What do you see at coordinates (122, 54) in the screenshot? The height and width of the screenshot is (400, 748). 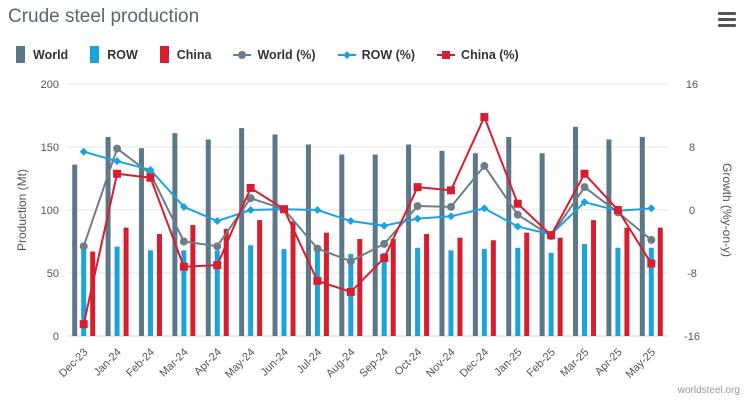 I see `legend-label-row: ROW` at bounding box center [122, 54].